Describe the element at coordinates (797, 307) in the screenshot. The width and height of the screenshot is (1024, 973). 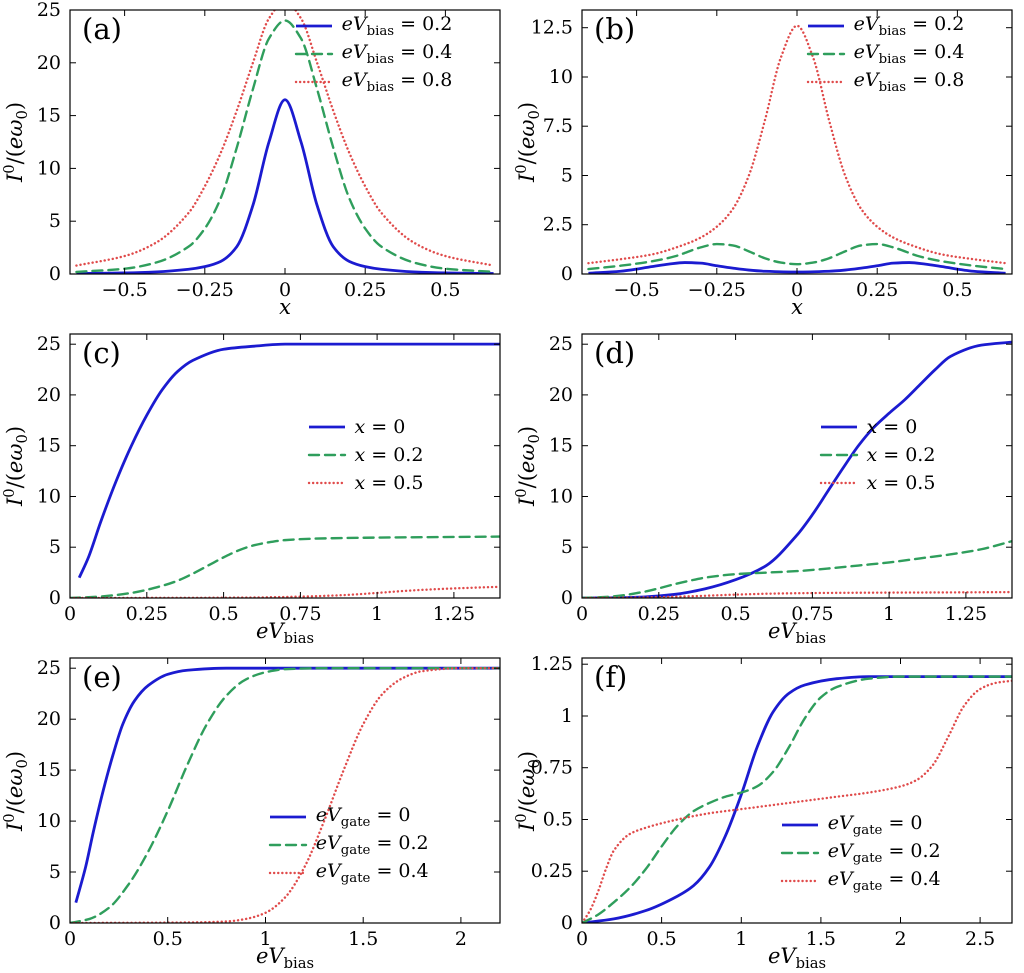
I see `x-axis-label-b: x` at that location.